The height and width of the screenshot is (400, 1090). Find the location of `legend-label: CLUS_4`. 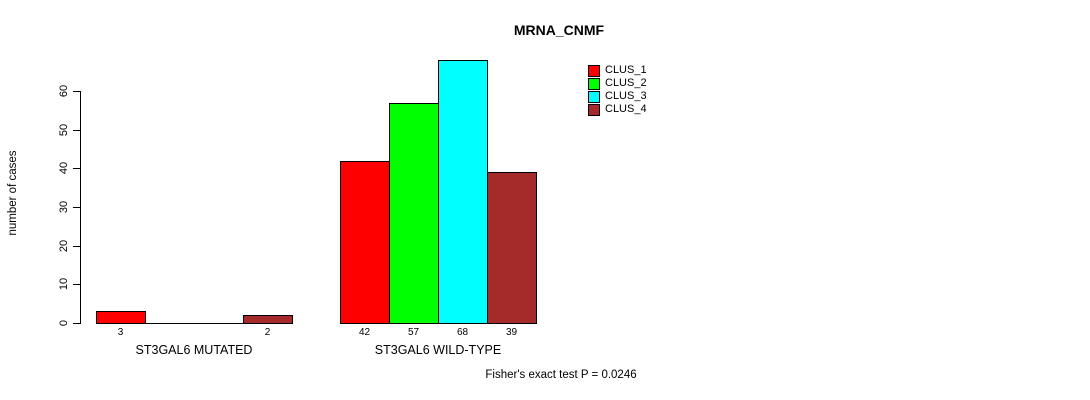

legend-label: CLUS_4 is located at coordinates (626, 109).